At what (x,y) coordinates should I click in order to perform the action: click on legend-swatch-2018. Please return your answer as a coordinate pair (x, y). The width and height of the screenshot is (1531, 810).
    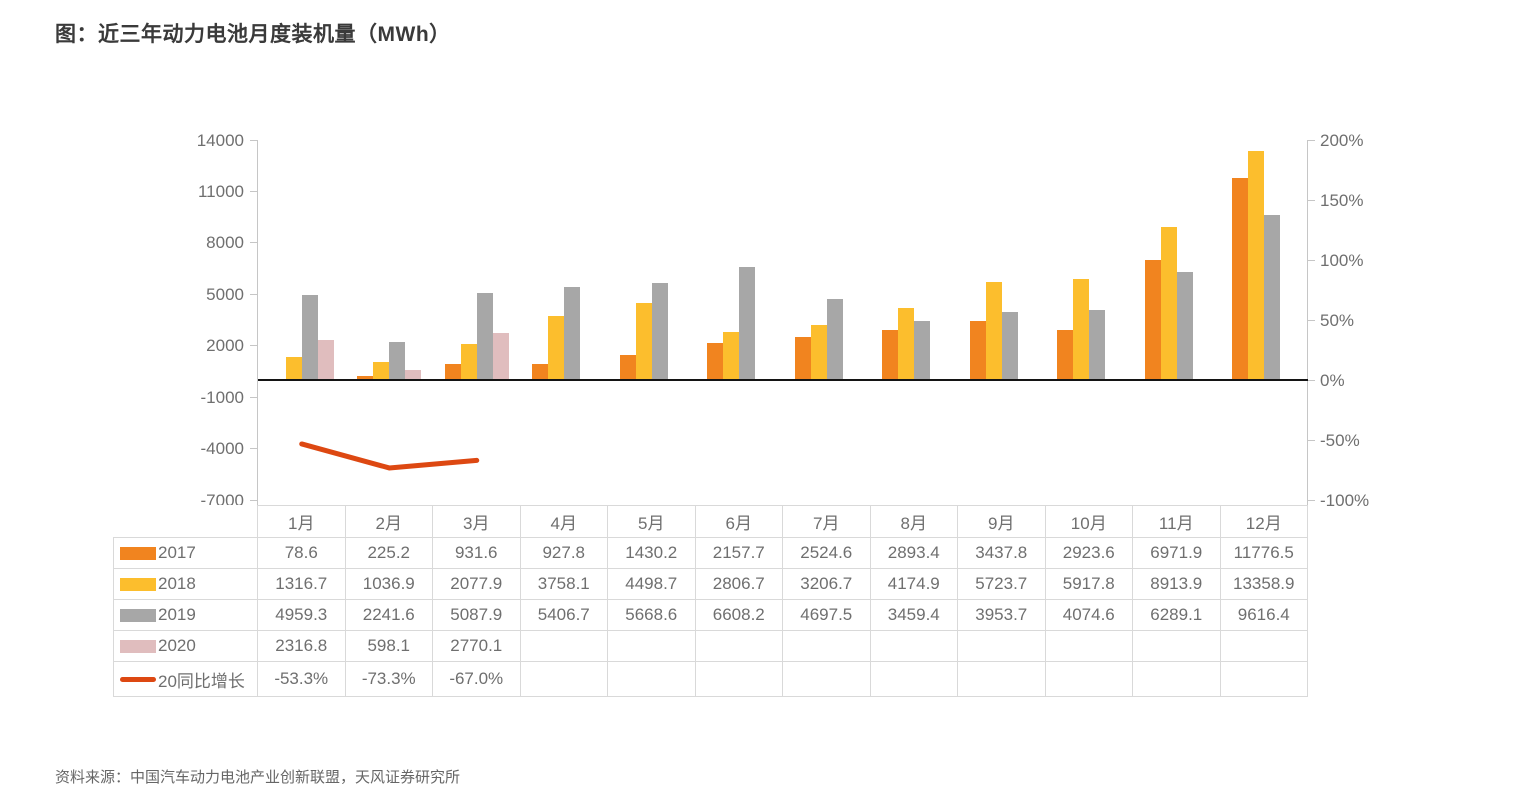
    Looking at the image, I should click on (138, 584).